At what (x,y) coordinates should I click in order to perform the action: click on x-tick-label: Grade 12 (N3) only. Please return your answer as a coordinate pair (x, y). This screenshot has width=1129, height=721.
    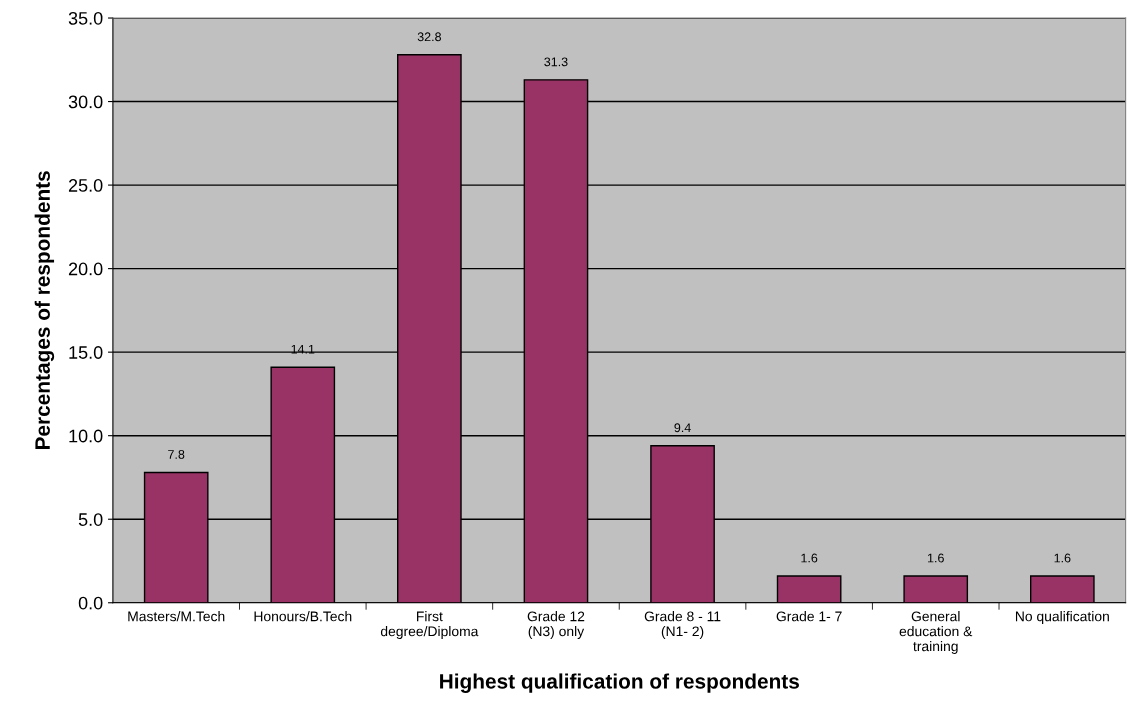
    Looking at the image, I should click on (556, 625).